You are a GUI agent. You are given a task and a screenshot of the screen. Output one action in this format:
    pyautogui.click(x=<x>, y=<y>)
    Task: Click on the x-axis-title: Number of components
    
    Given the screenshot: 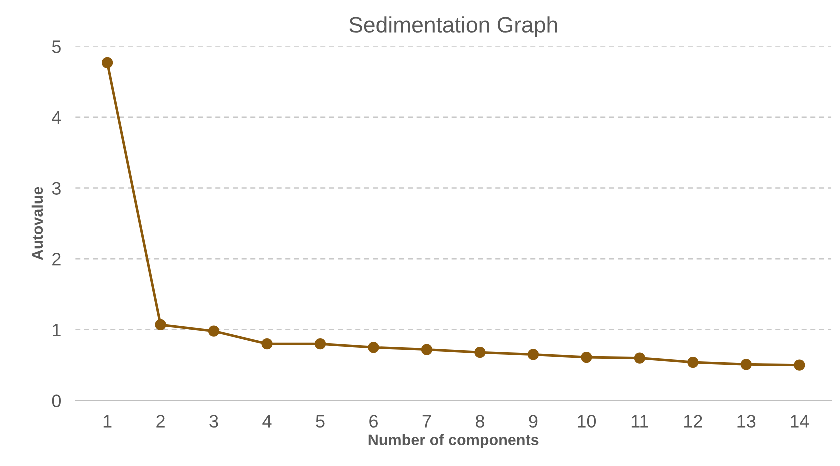 What is the action you would take?
    pyautogui.click(x=453, y=441)
    